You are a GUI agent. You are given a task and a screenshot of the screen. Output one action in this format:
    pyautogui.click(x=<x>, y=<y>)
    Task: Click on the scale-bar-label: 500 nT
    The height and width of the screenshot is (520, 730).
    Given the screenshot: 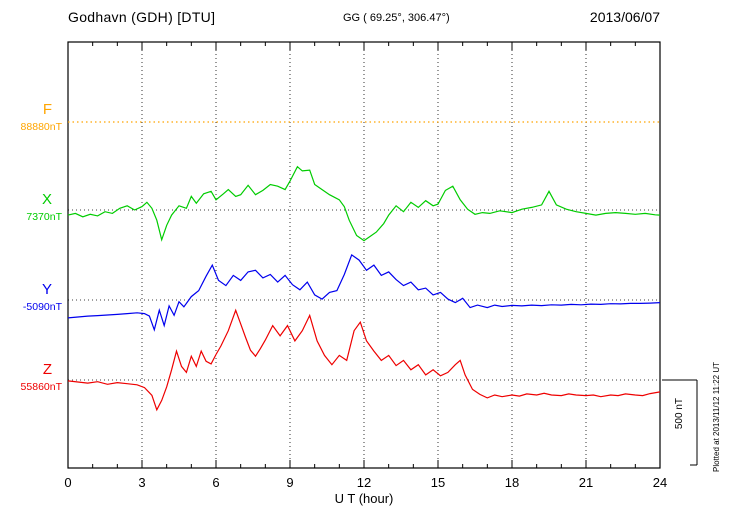 What is the action you would take?
    pyautogui.click(x=679, y=414)
    